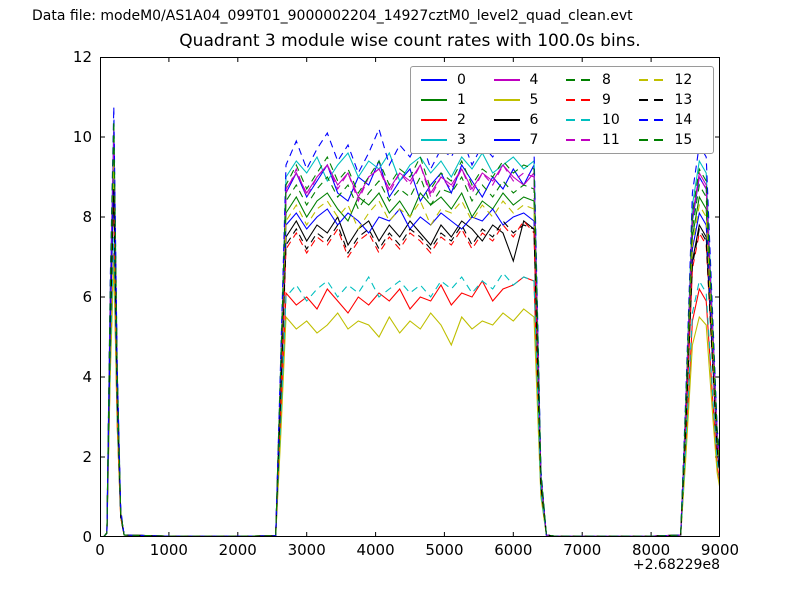 This screenshot has height=600, width=800. I want to click on x-tick-label: 1000, so click(168, 550).